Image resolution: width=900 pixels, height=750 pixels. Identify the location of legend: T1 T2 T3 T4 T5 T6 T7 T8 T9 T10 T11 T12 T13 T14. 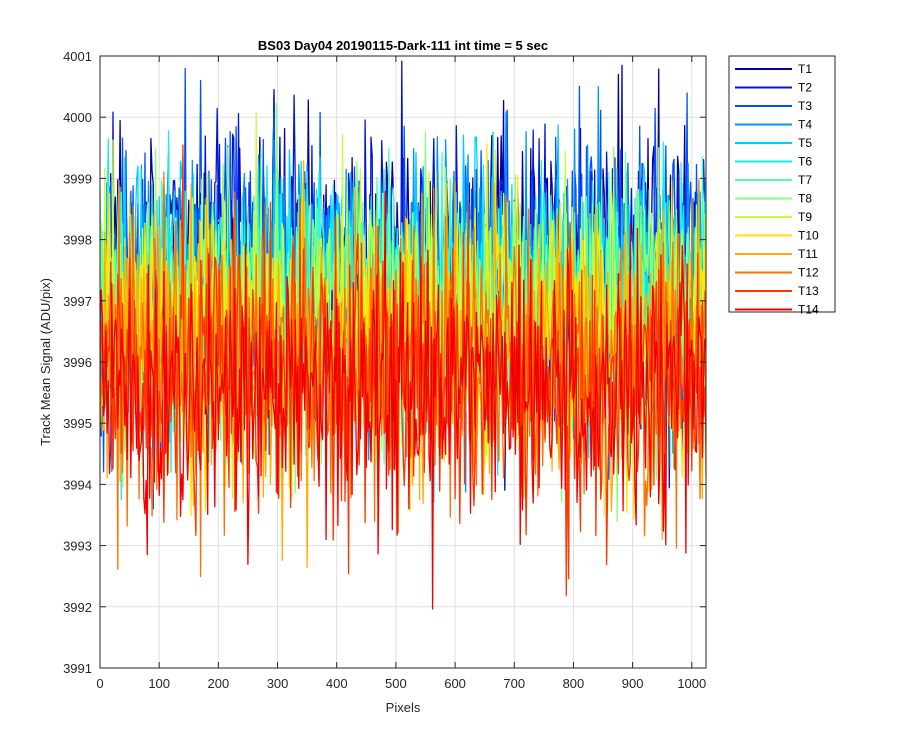
(782, 186).